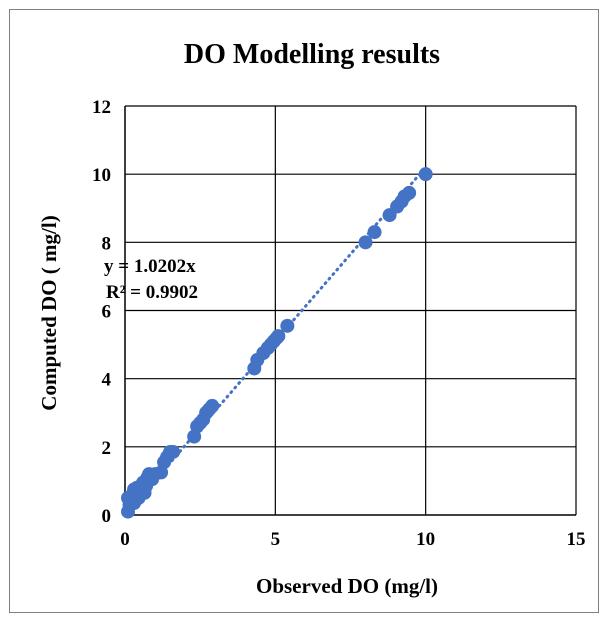  What do you see at coordinates (152, 292) in the screenshot?
I see `r-squared-label: R² = 0.9902` at bounding box center [152, 292].